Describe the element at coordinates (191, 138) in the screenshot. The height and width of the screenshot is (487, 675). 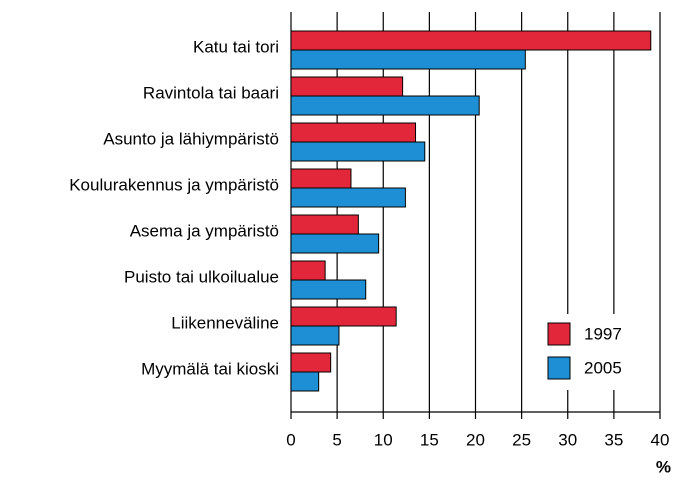
I see `y-tick-label: Asunto ja lähiympäristö` at that location.